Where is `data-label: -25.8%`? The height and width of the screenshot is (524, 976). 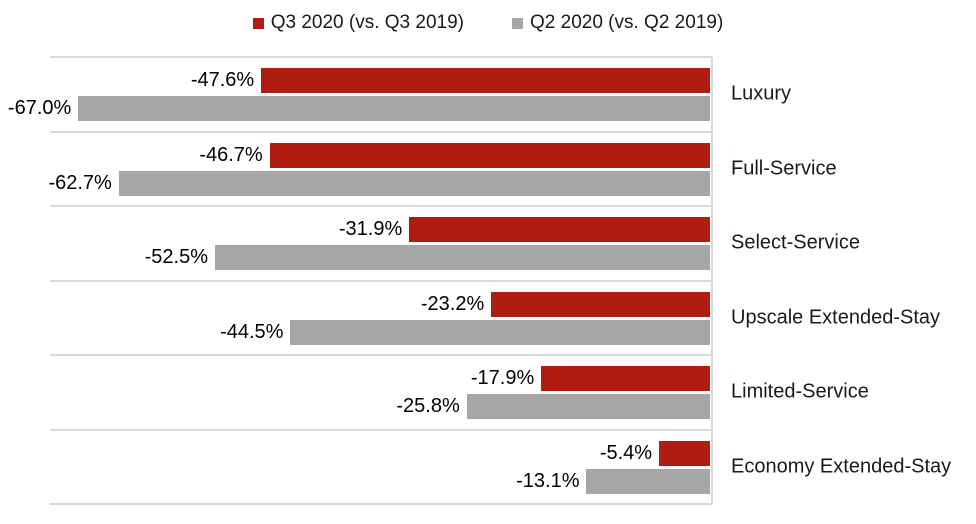 data-label: -25.8% is located at coordinates (428, 406).